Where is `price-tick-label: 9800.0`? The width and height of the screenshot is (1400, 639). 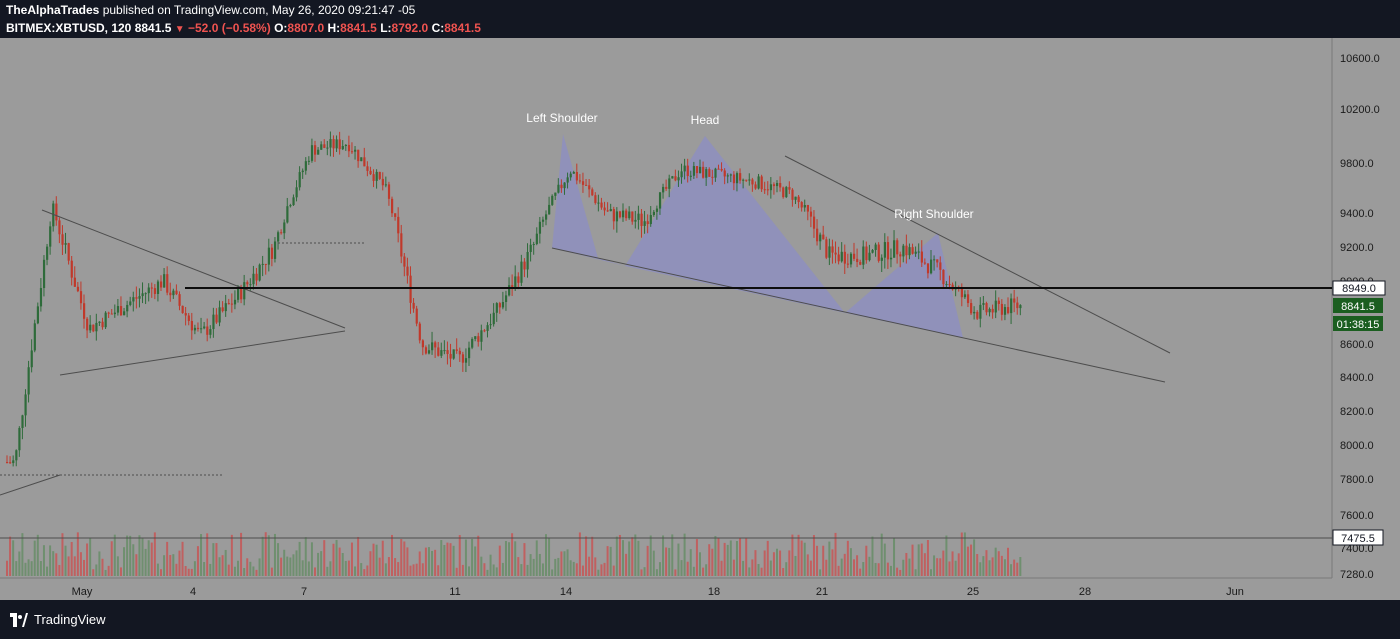
price-tick-label: 9800.0 is located at coordinates (1357, 164).